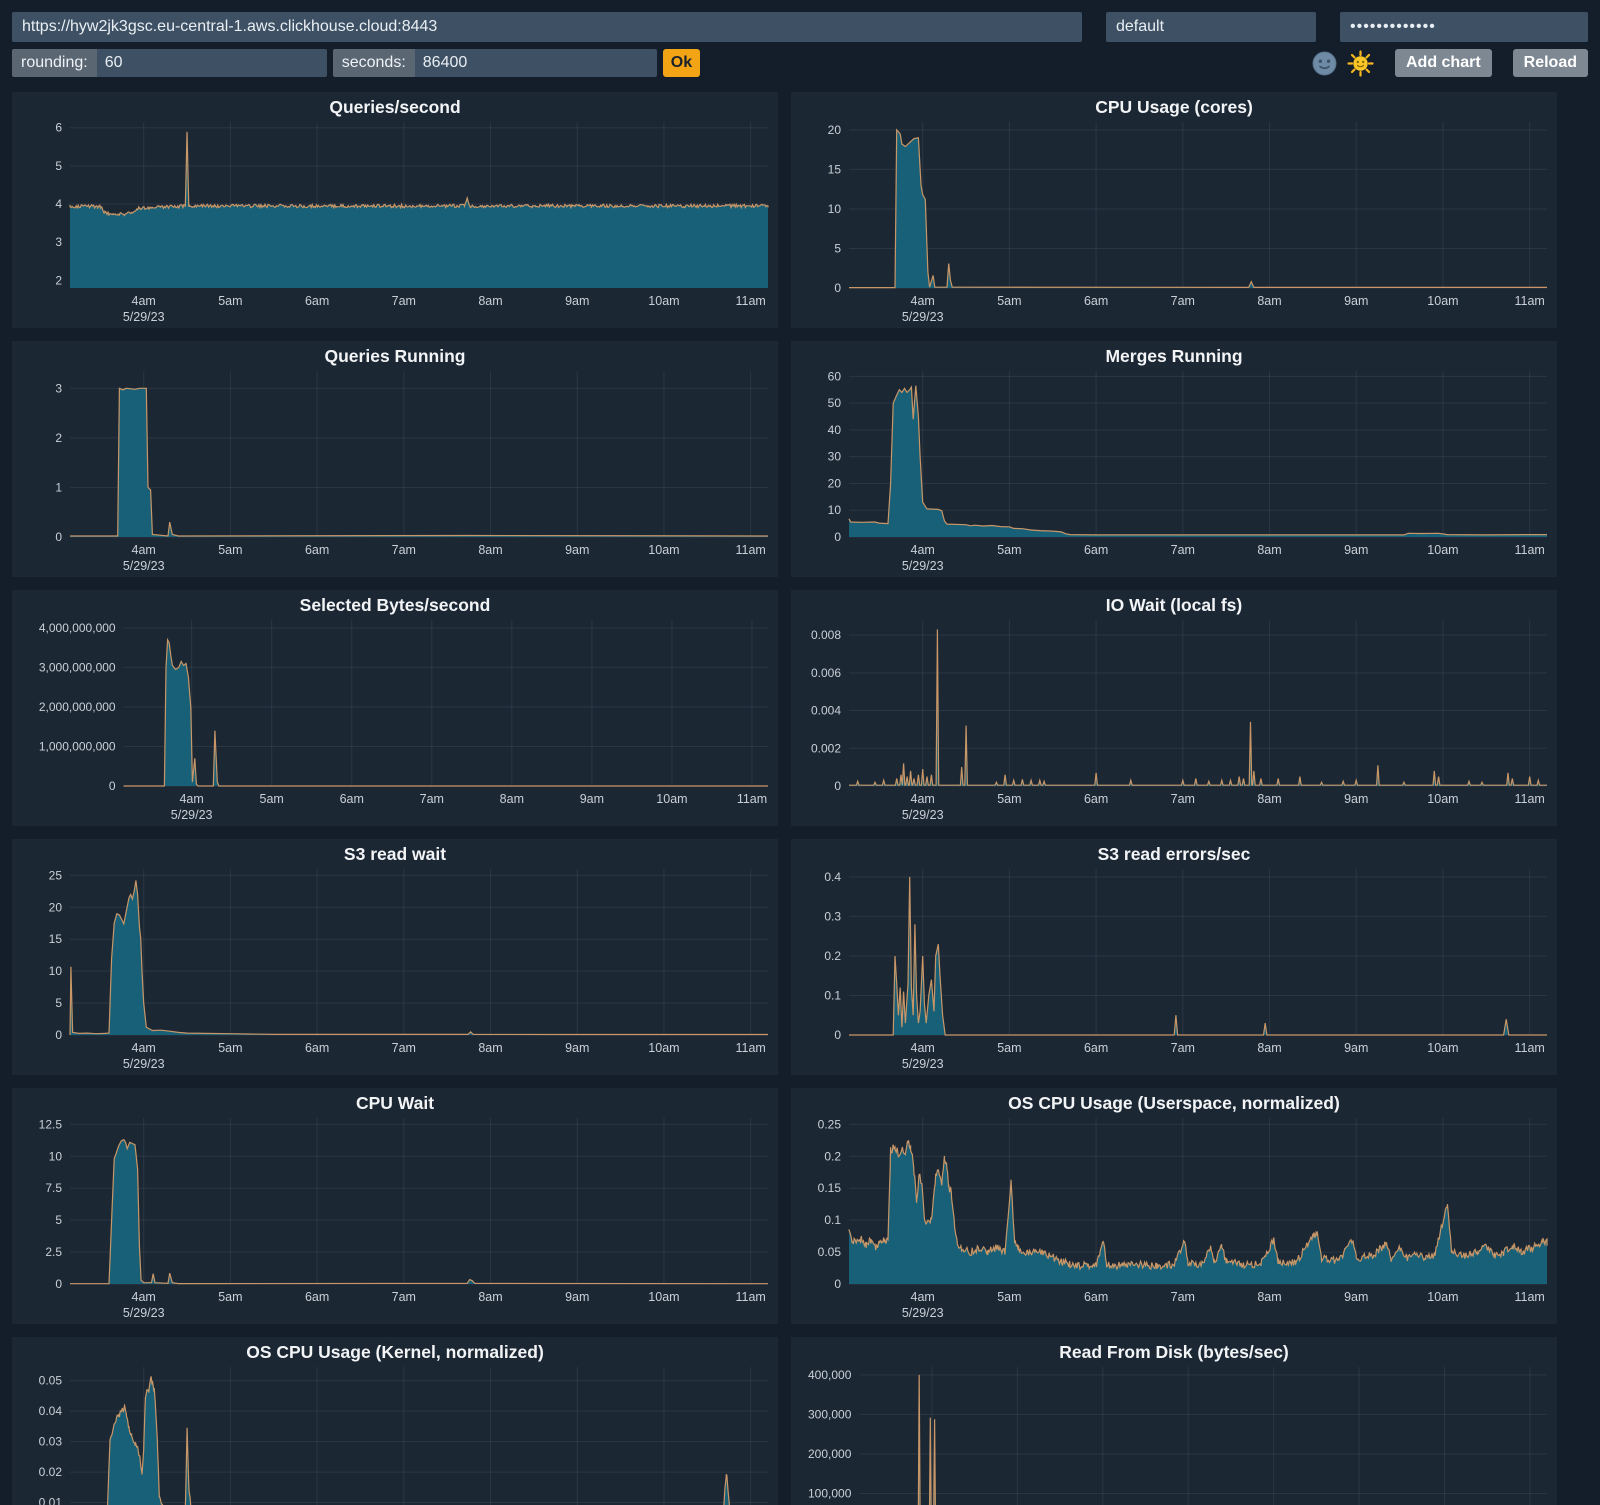  Describe the element at coordinates (826, 635) in the screenshot. I see `y-axis-label: 0.008` at that location.